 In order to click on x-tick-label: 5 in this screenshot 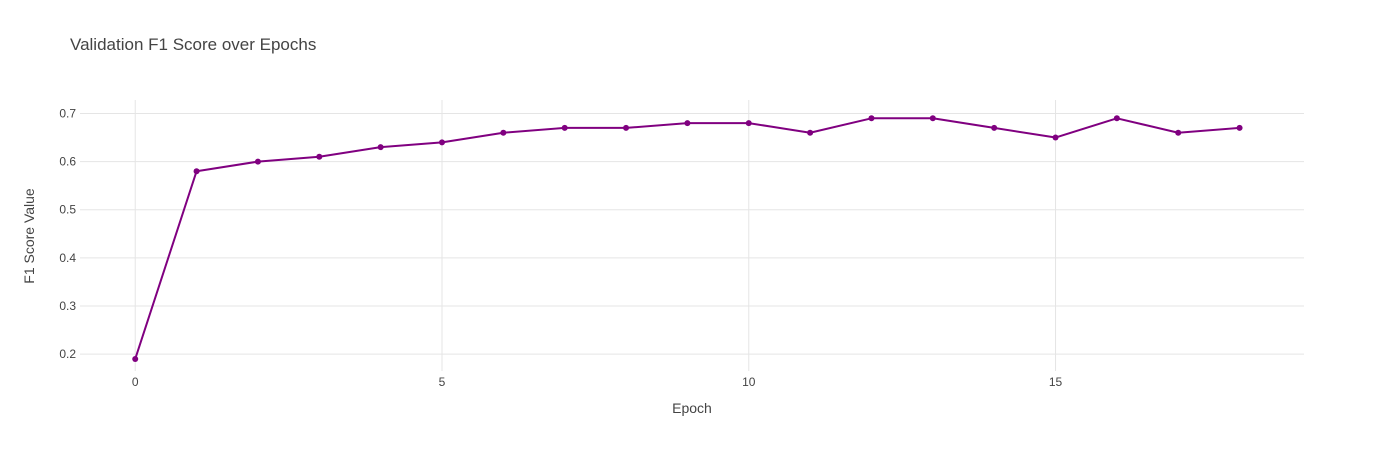, I will do `click(442, 382)`.